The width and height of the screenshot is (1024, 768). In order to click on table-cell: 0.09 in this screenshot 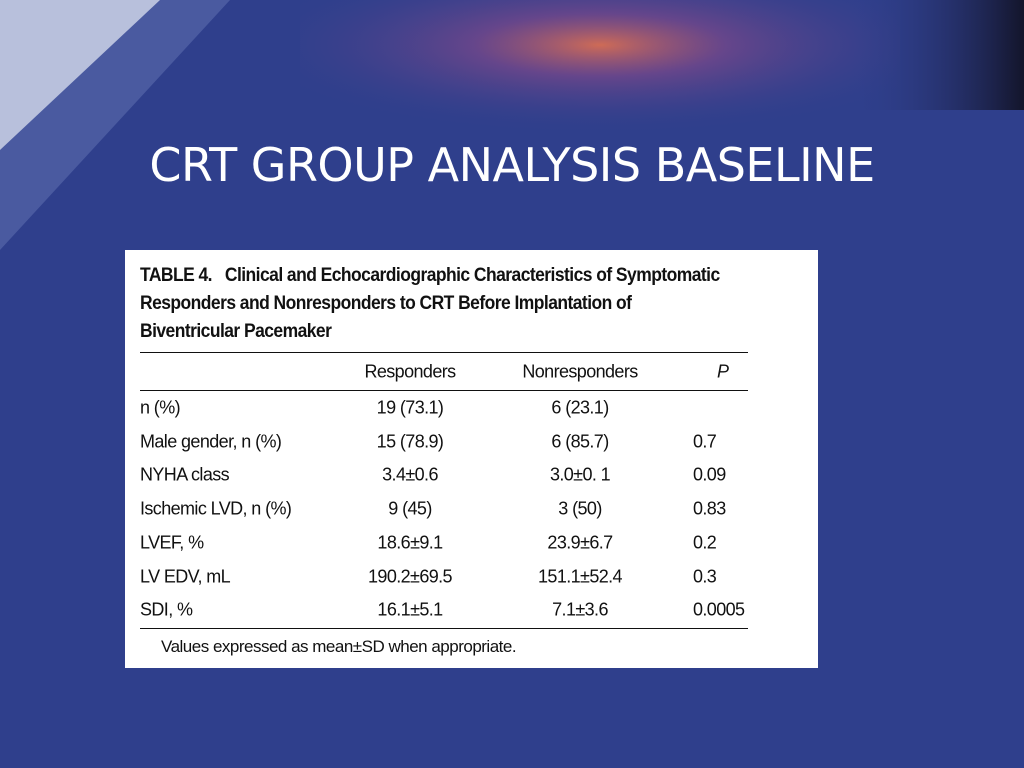, I will do `click(709, 474)`.